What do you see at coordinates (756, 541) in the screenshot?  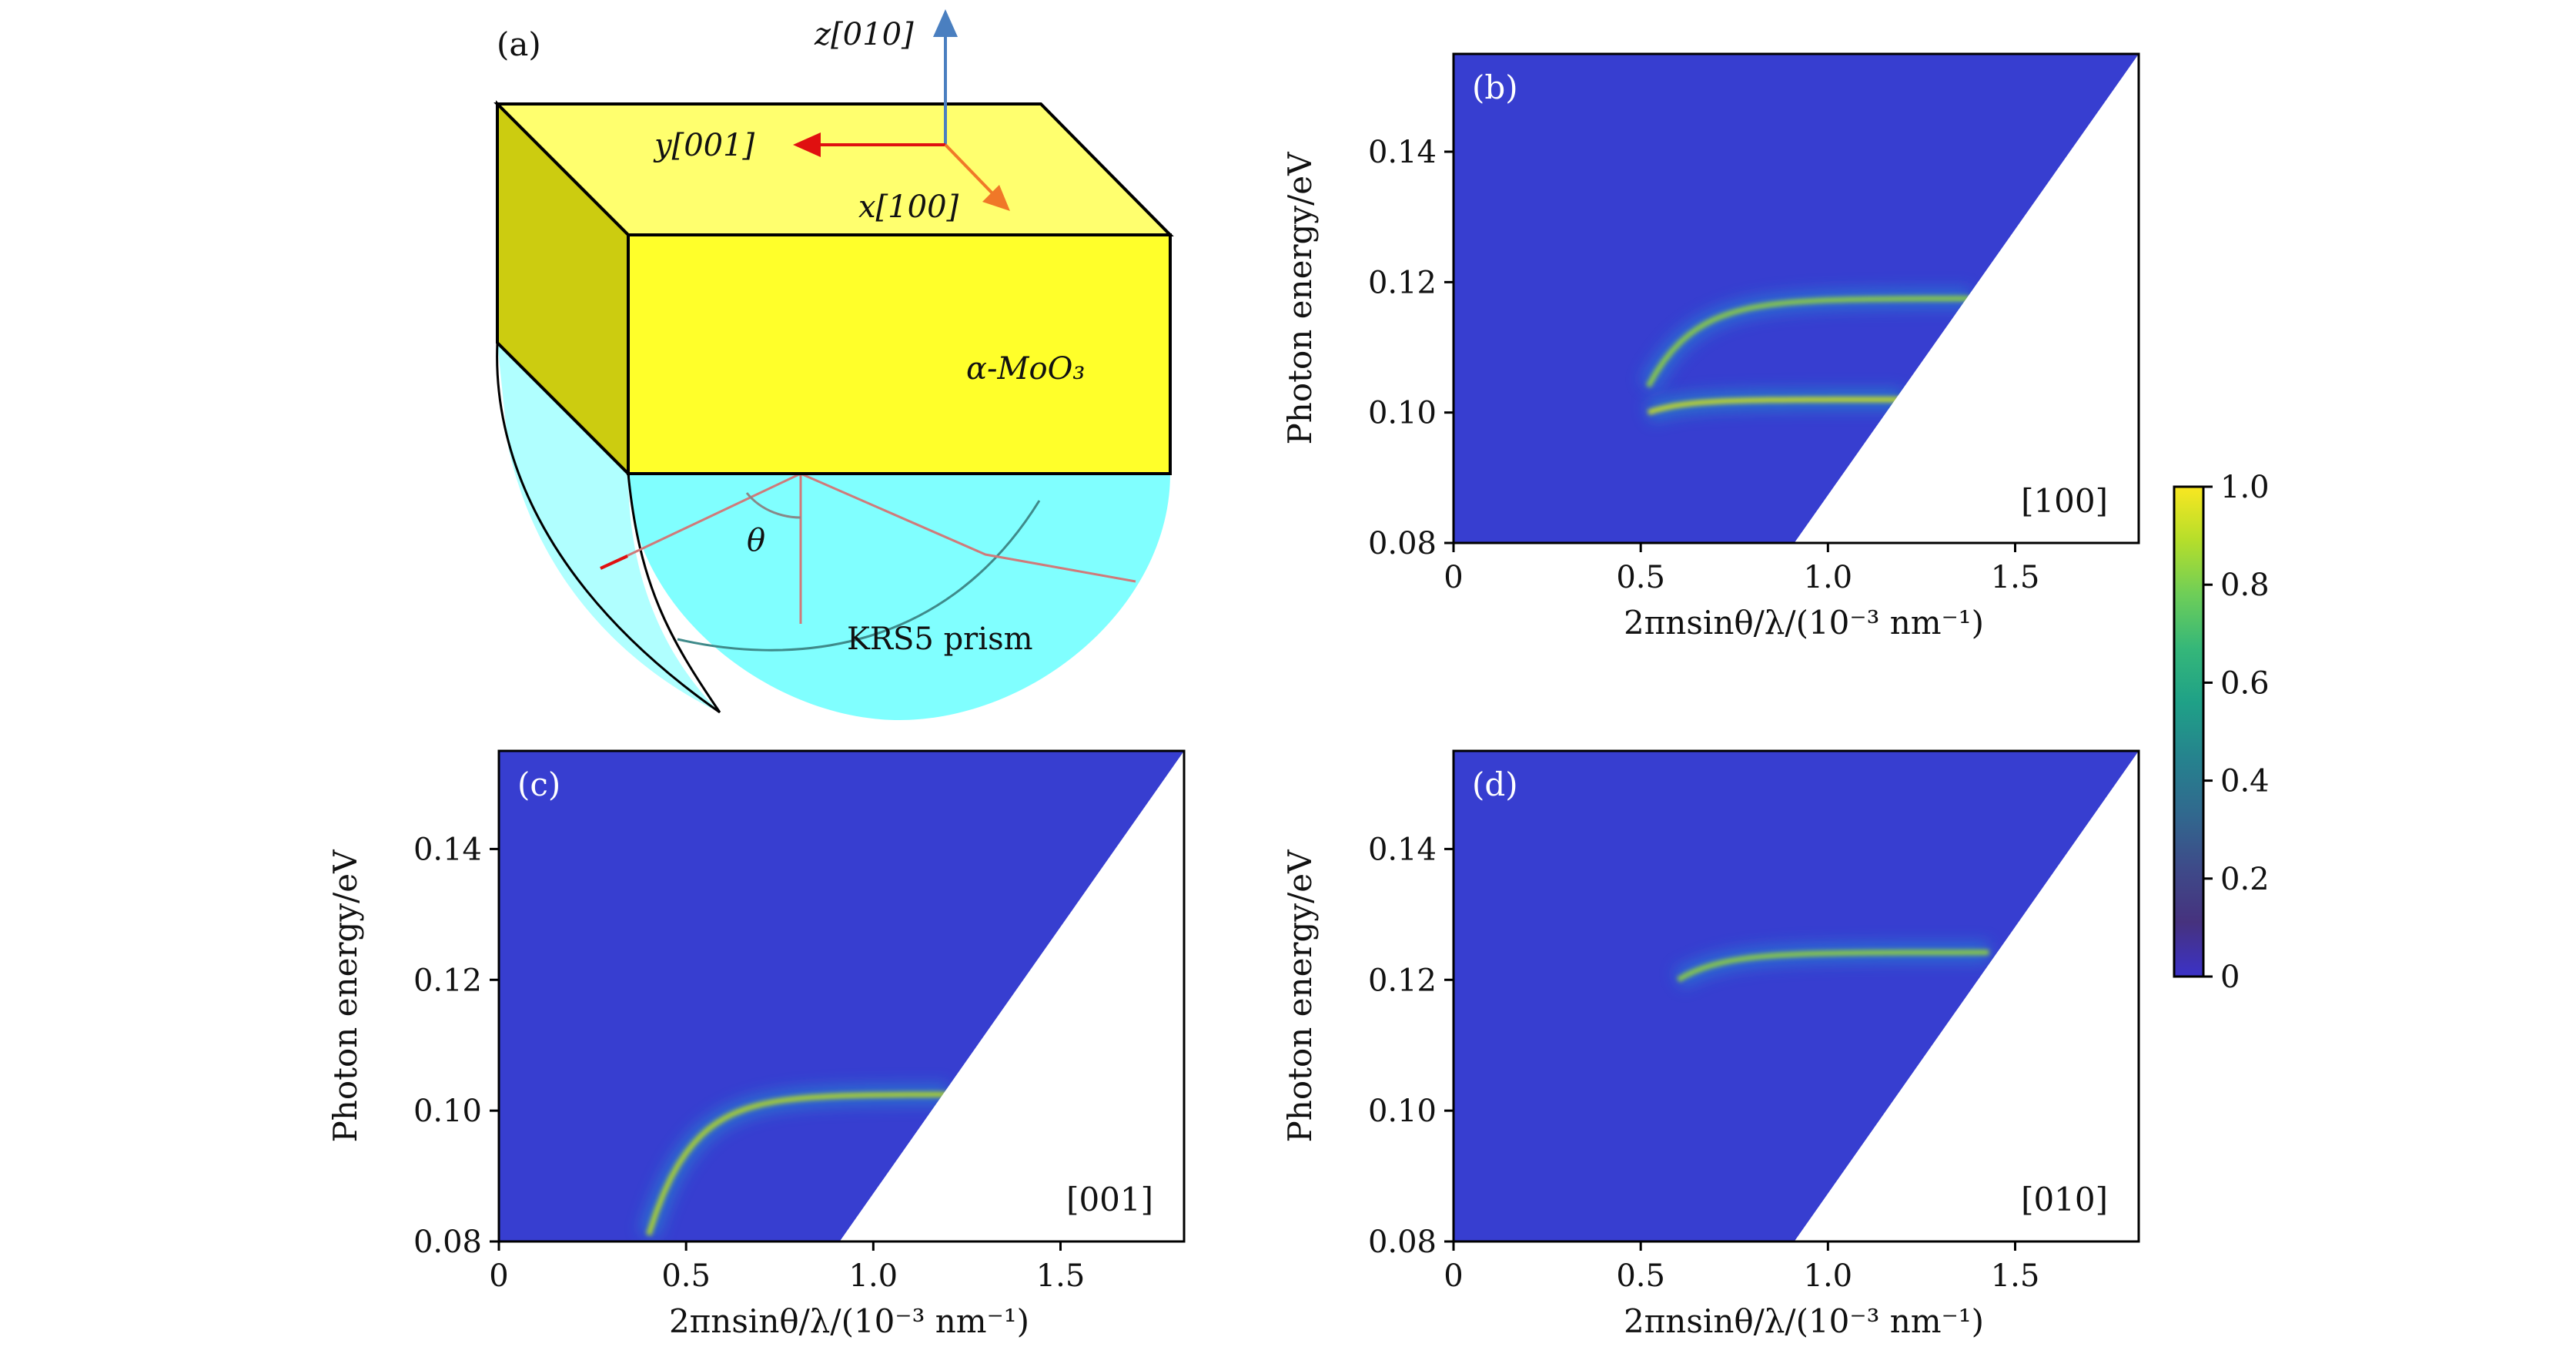 I see `angle-label: θ` at bounding box center [756, 541].